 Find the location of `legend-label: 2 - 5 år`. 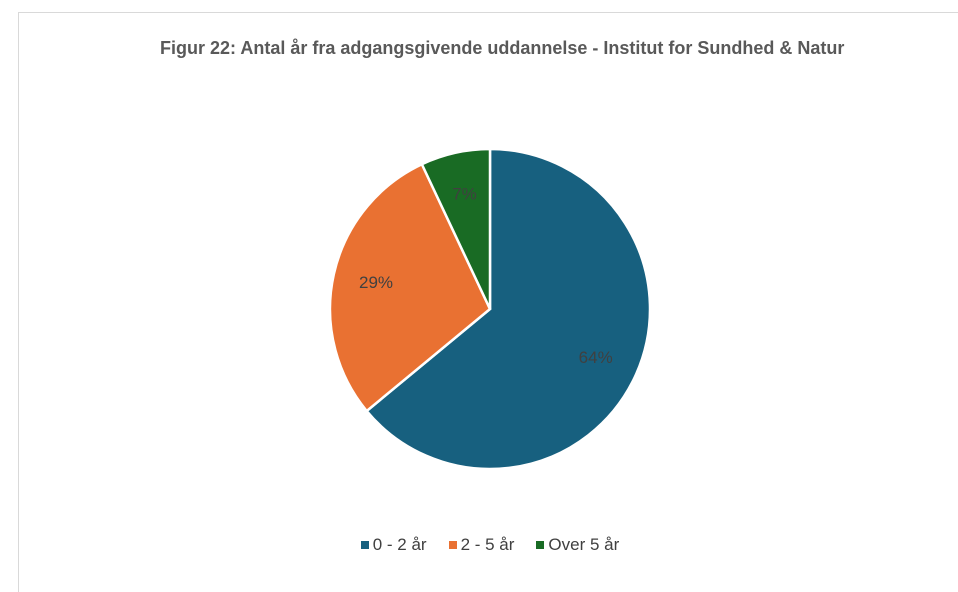

legend-label: 2 - 5 år is located at coordinates (487, 544).